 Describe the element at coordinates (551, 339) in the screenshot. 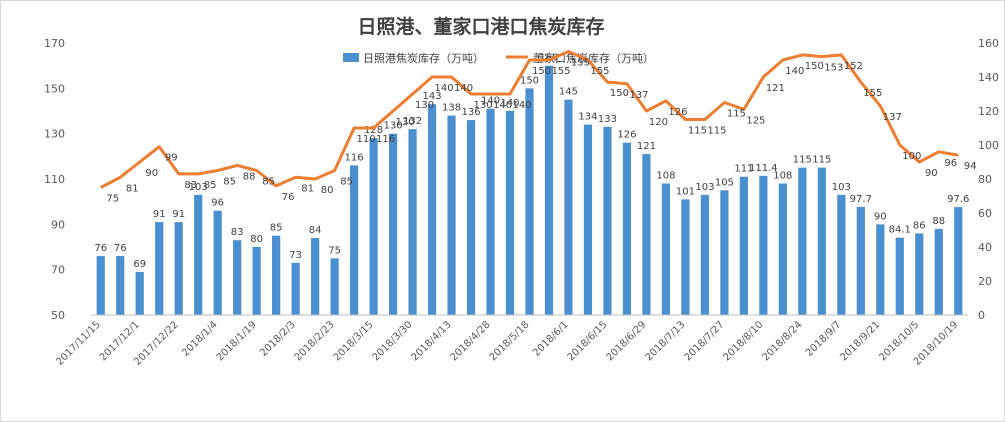

I see `x-tick-label: 2018/6/1` at that location.